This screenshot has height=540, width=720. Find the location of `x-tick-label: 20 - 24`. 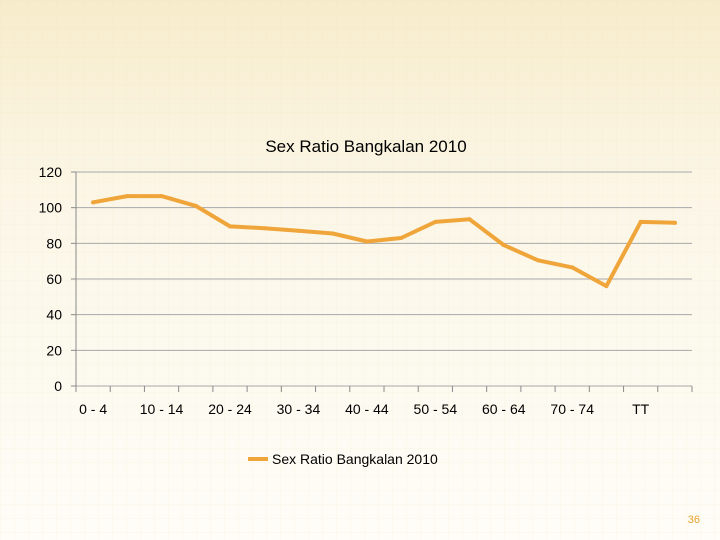

x-tick-label: 20 - 24 is located at coordinates (230, 409).